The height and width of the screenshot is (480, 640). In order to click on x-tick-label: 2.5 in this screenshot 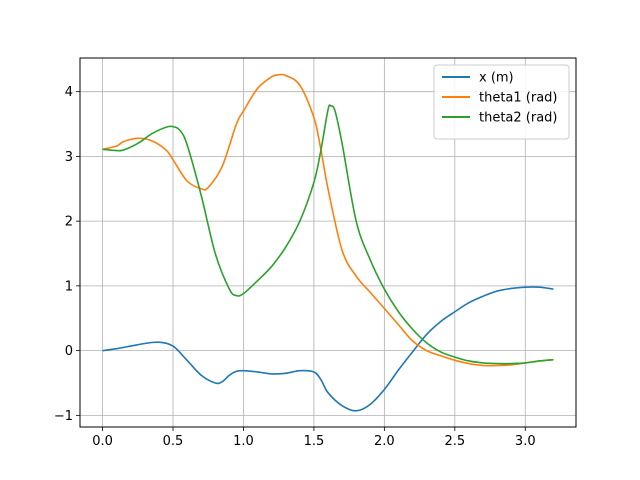, I will do `click(454, 441)`.